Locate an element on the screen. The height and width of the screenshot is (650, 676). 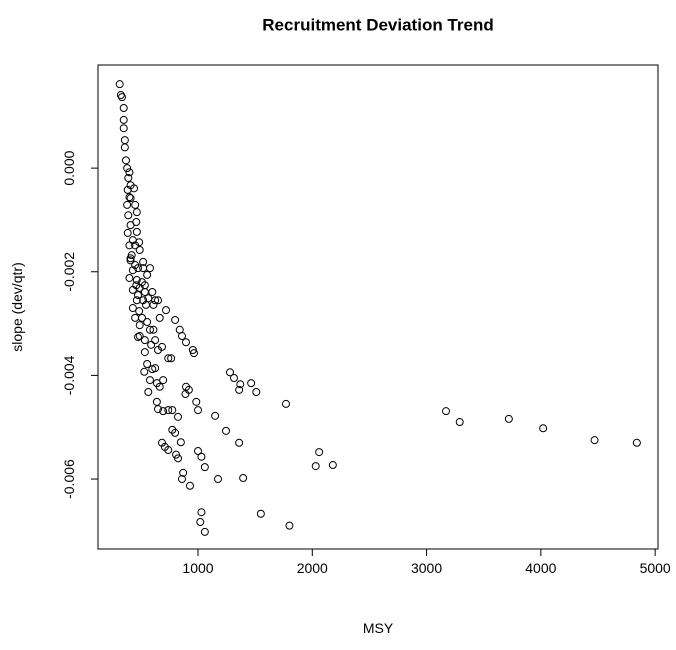
x-tick-label: 3000 is located at coordinates (426, 568).